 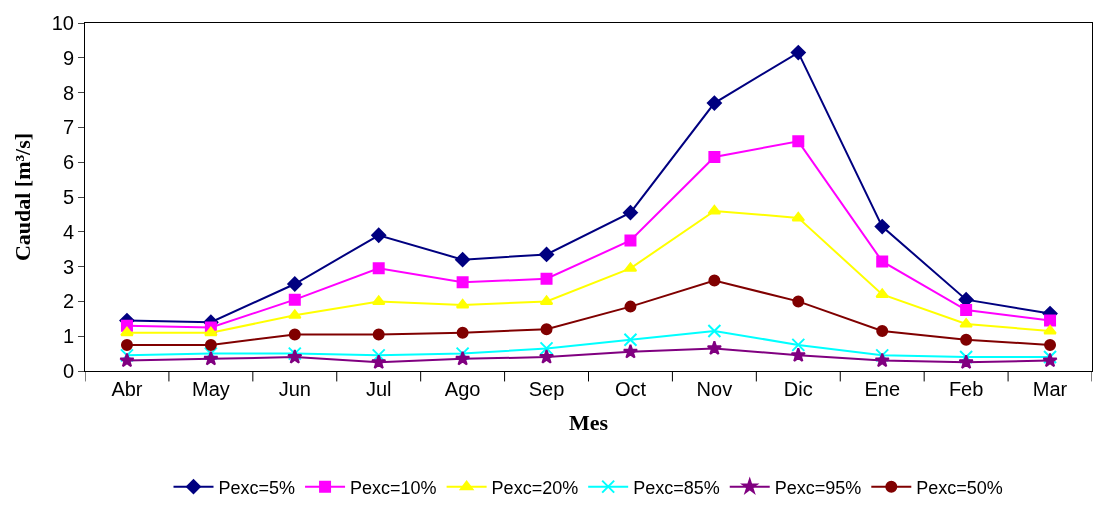 I want to click on x-tick-label: Sep, so click(x=546, y=389).